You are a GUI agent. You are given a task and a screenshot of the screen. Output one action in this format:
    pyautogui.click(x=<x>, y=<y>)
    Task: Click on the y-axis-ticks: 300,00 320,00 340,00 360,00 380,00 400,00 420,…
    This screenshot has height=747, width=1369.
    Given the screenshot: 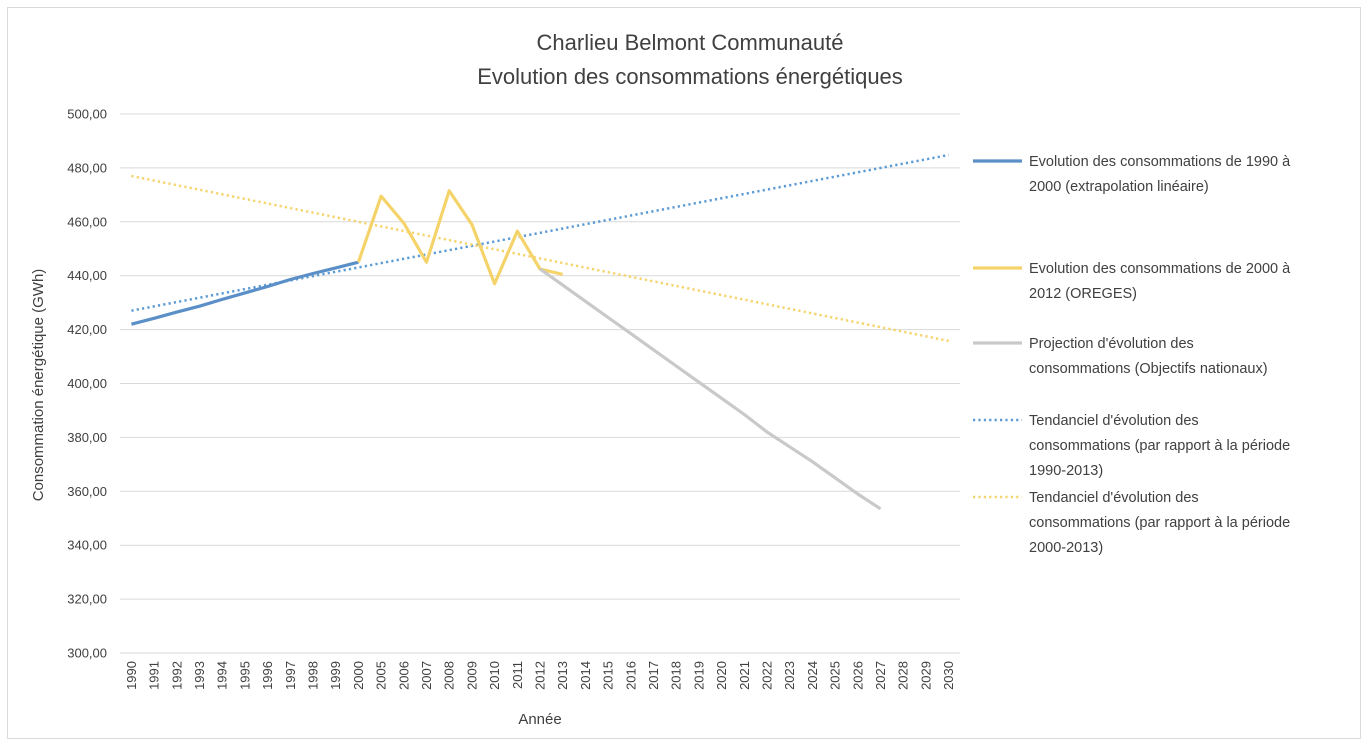 What is the action you would take?
    pyautogui.click(x=87, y=384)
    